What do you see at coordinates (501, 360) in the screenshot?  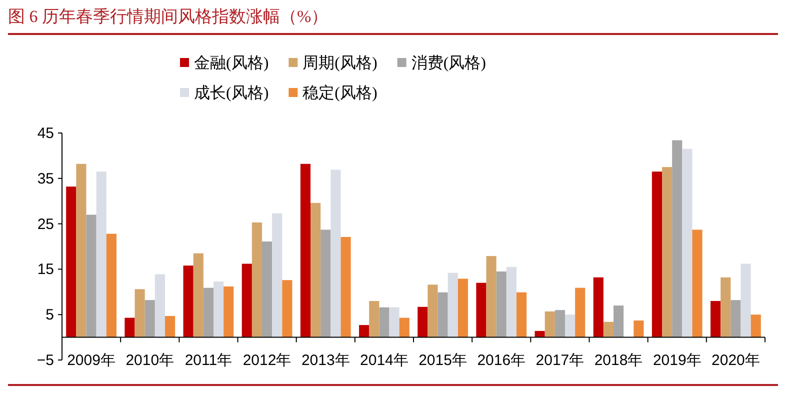 I see `x-tick-label: 2016年` at bounding box center [501, 360].